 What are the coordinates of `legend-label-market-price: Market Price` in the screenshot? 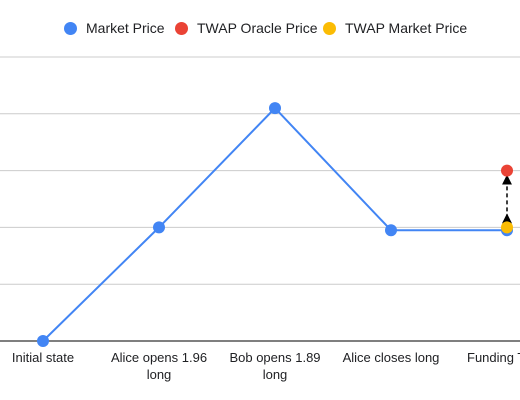 It's located at (125, 28).